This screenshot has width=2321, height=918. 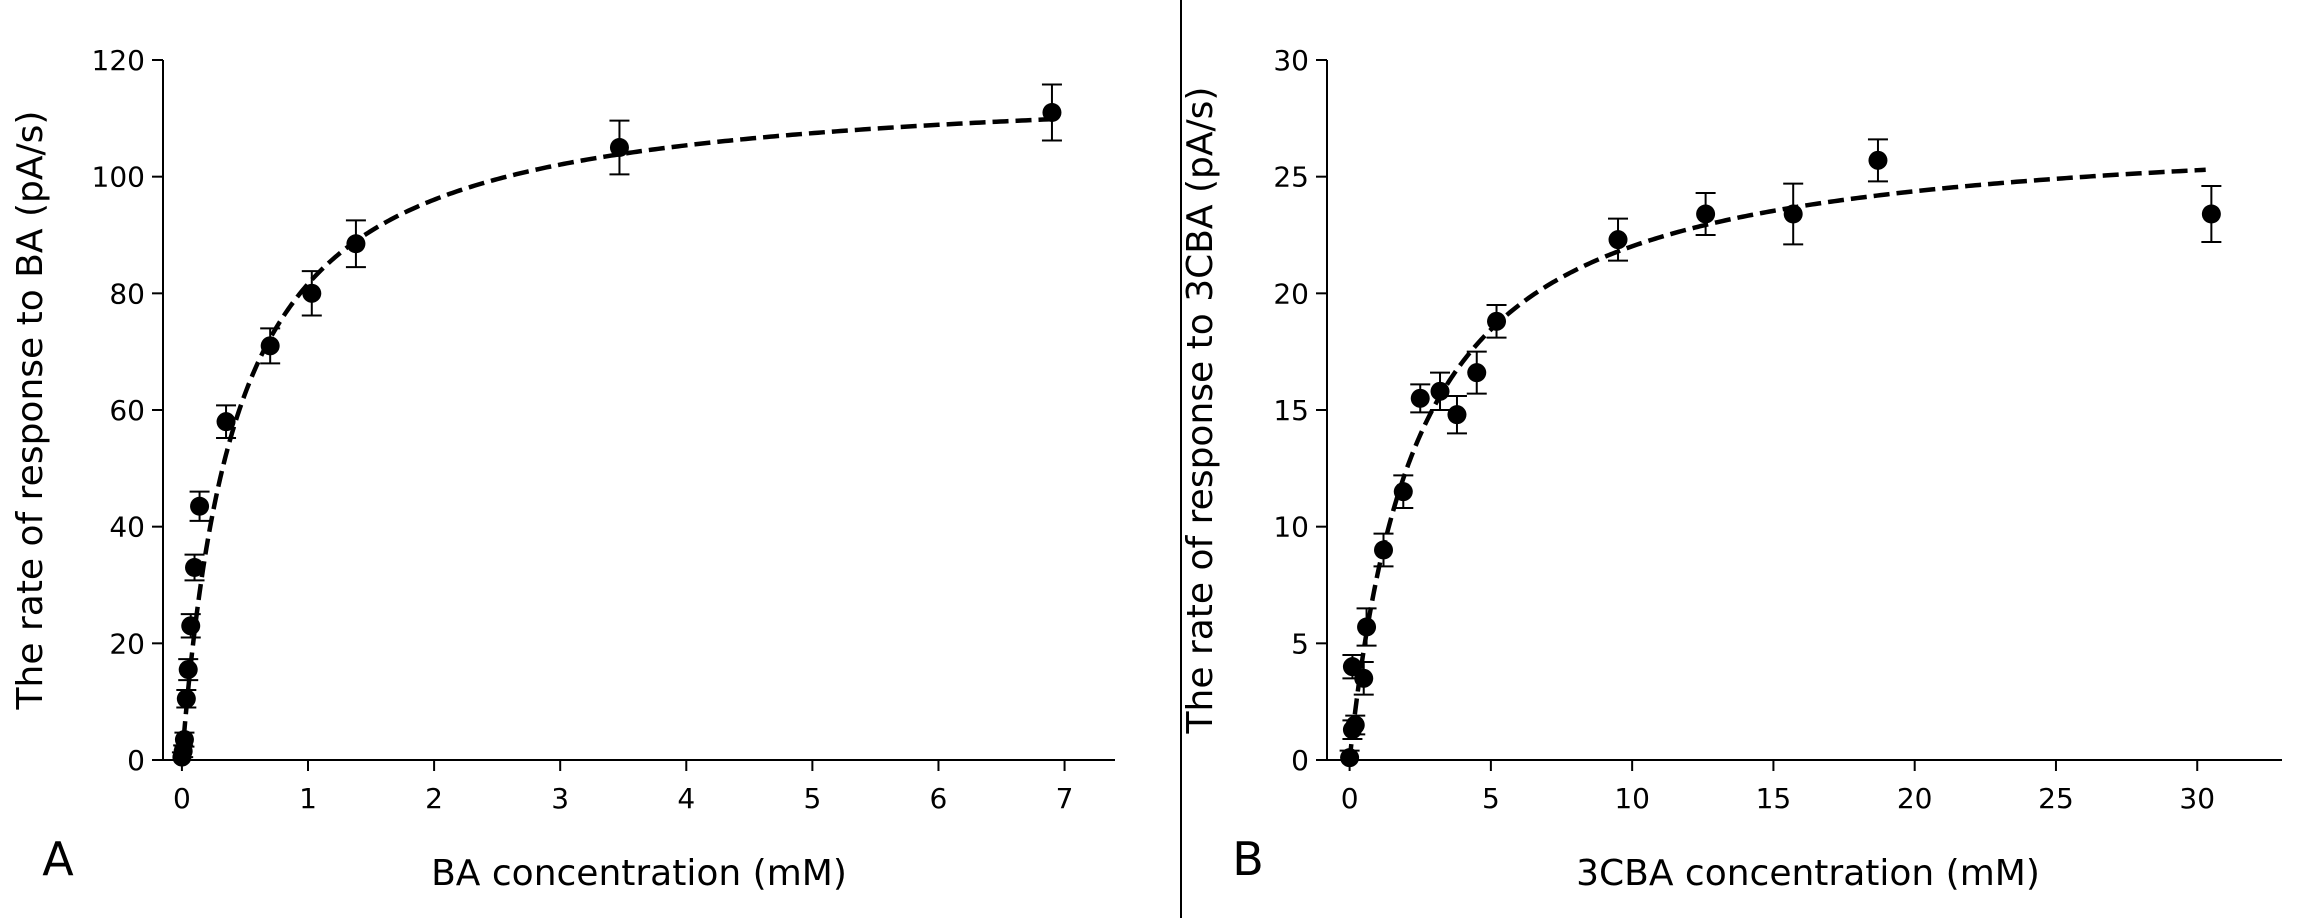 I want to click on x-tick-label: 3, so click(x=560, y=798).